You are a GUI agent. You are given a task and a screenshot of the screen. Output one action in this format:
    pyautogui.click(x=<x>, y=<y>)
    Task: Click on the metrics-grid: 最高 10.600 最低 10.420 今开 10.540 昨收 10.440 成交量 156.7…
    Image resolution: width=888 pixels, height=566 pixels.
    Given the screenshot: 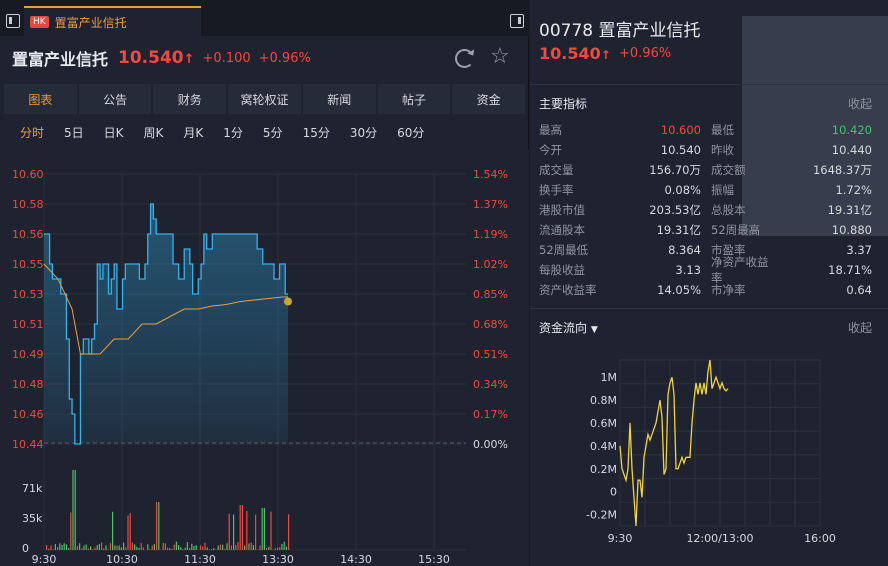 What is the action you would take?
    pyautogui.click(x=705, y=210)
    